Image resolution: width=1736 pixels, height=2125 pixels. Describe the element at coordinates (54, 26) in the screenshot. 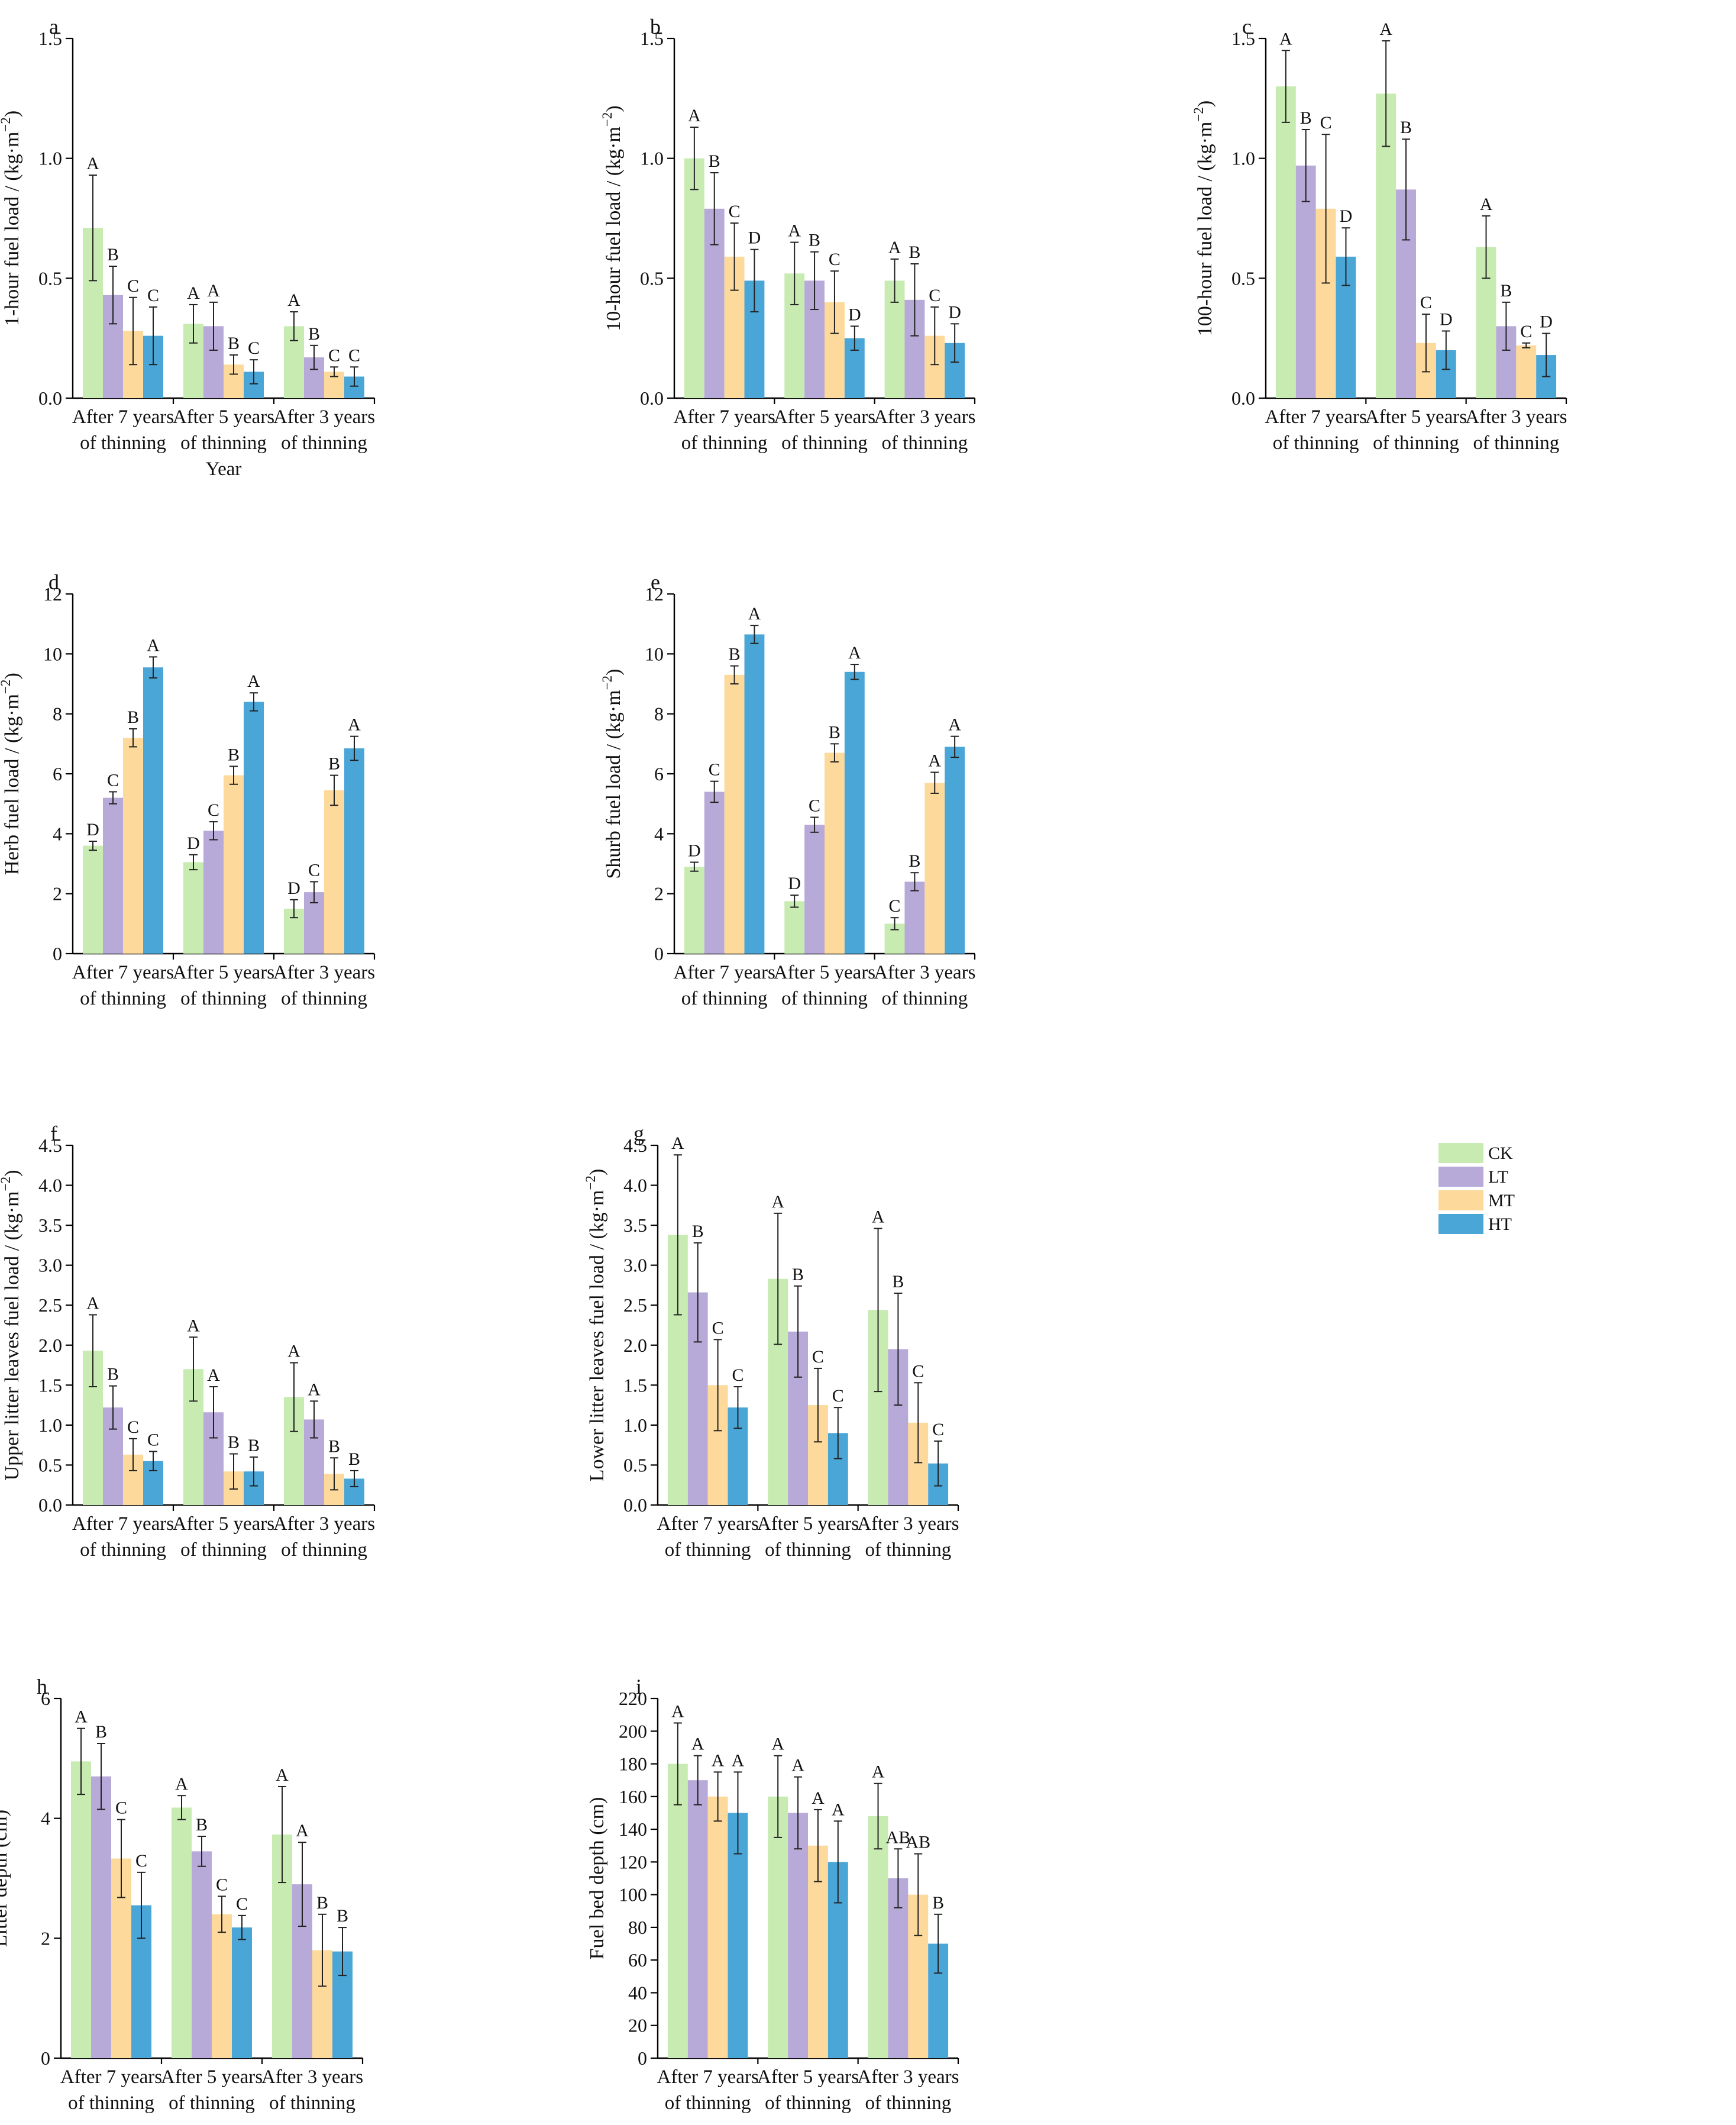

I see `panel-label: a` at that location.